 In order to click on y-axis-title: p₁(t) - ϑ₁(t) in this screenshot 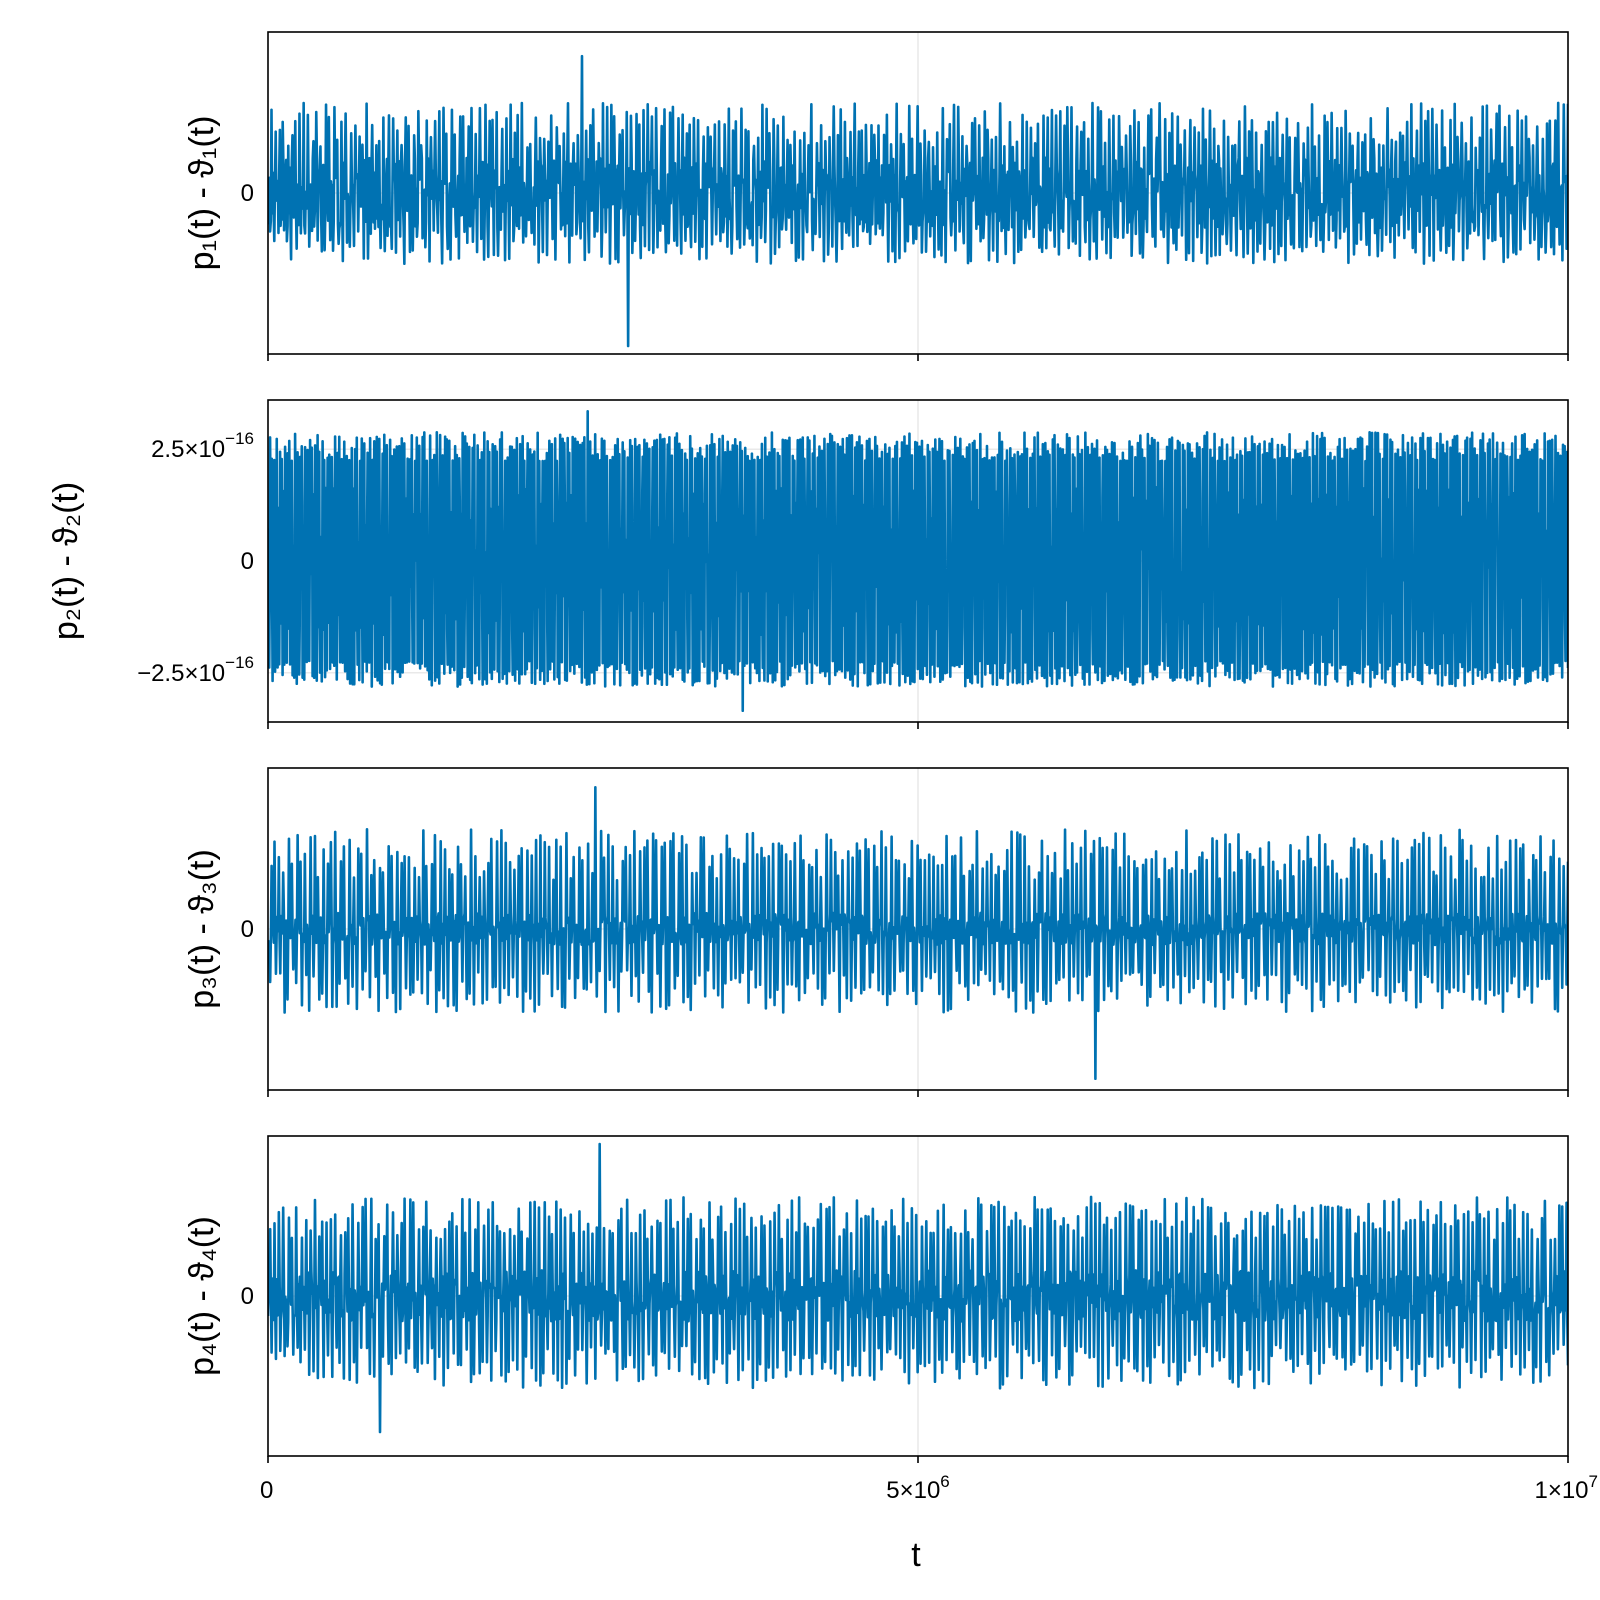, I will do `click(202, 193)`.